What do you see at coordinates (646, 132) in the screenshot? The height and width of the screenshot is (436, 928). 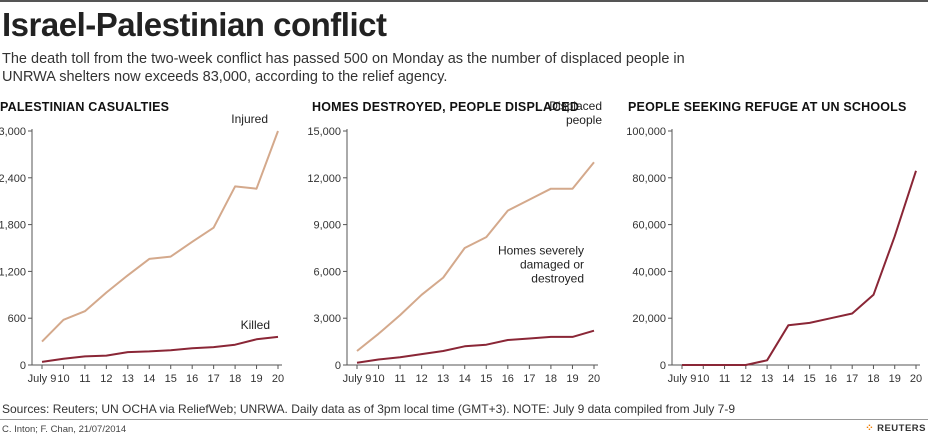 I see `y-tick-label: 100,000` at bounding box center [646, 132].